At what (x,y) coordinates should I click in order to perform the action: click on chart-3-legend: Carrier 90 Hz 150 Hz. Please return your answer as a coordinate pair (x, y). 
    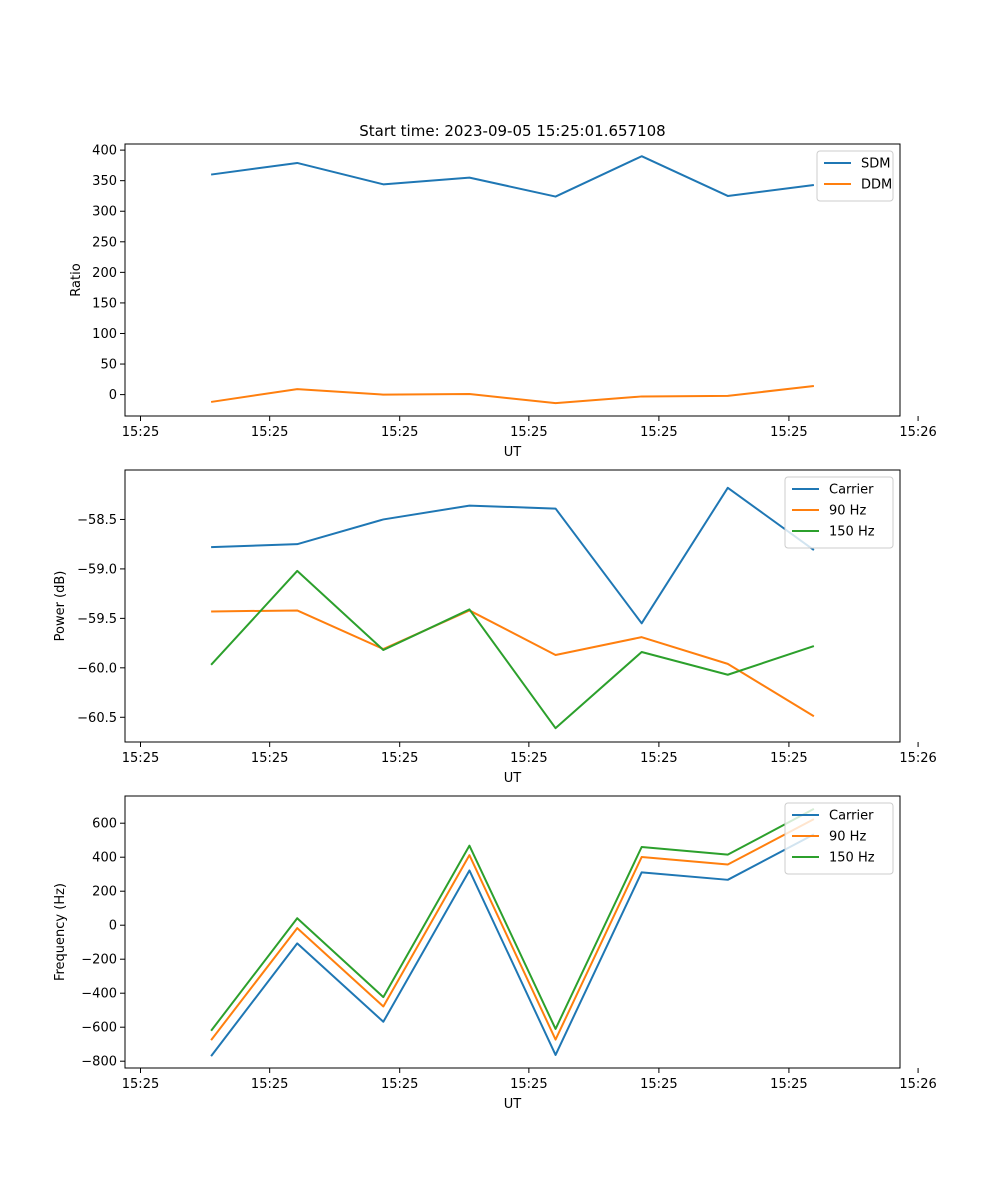
    Looking at the image, I should click on (839, 838).